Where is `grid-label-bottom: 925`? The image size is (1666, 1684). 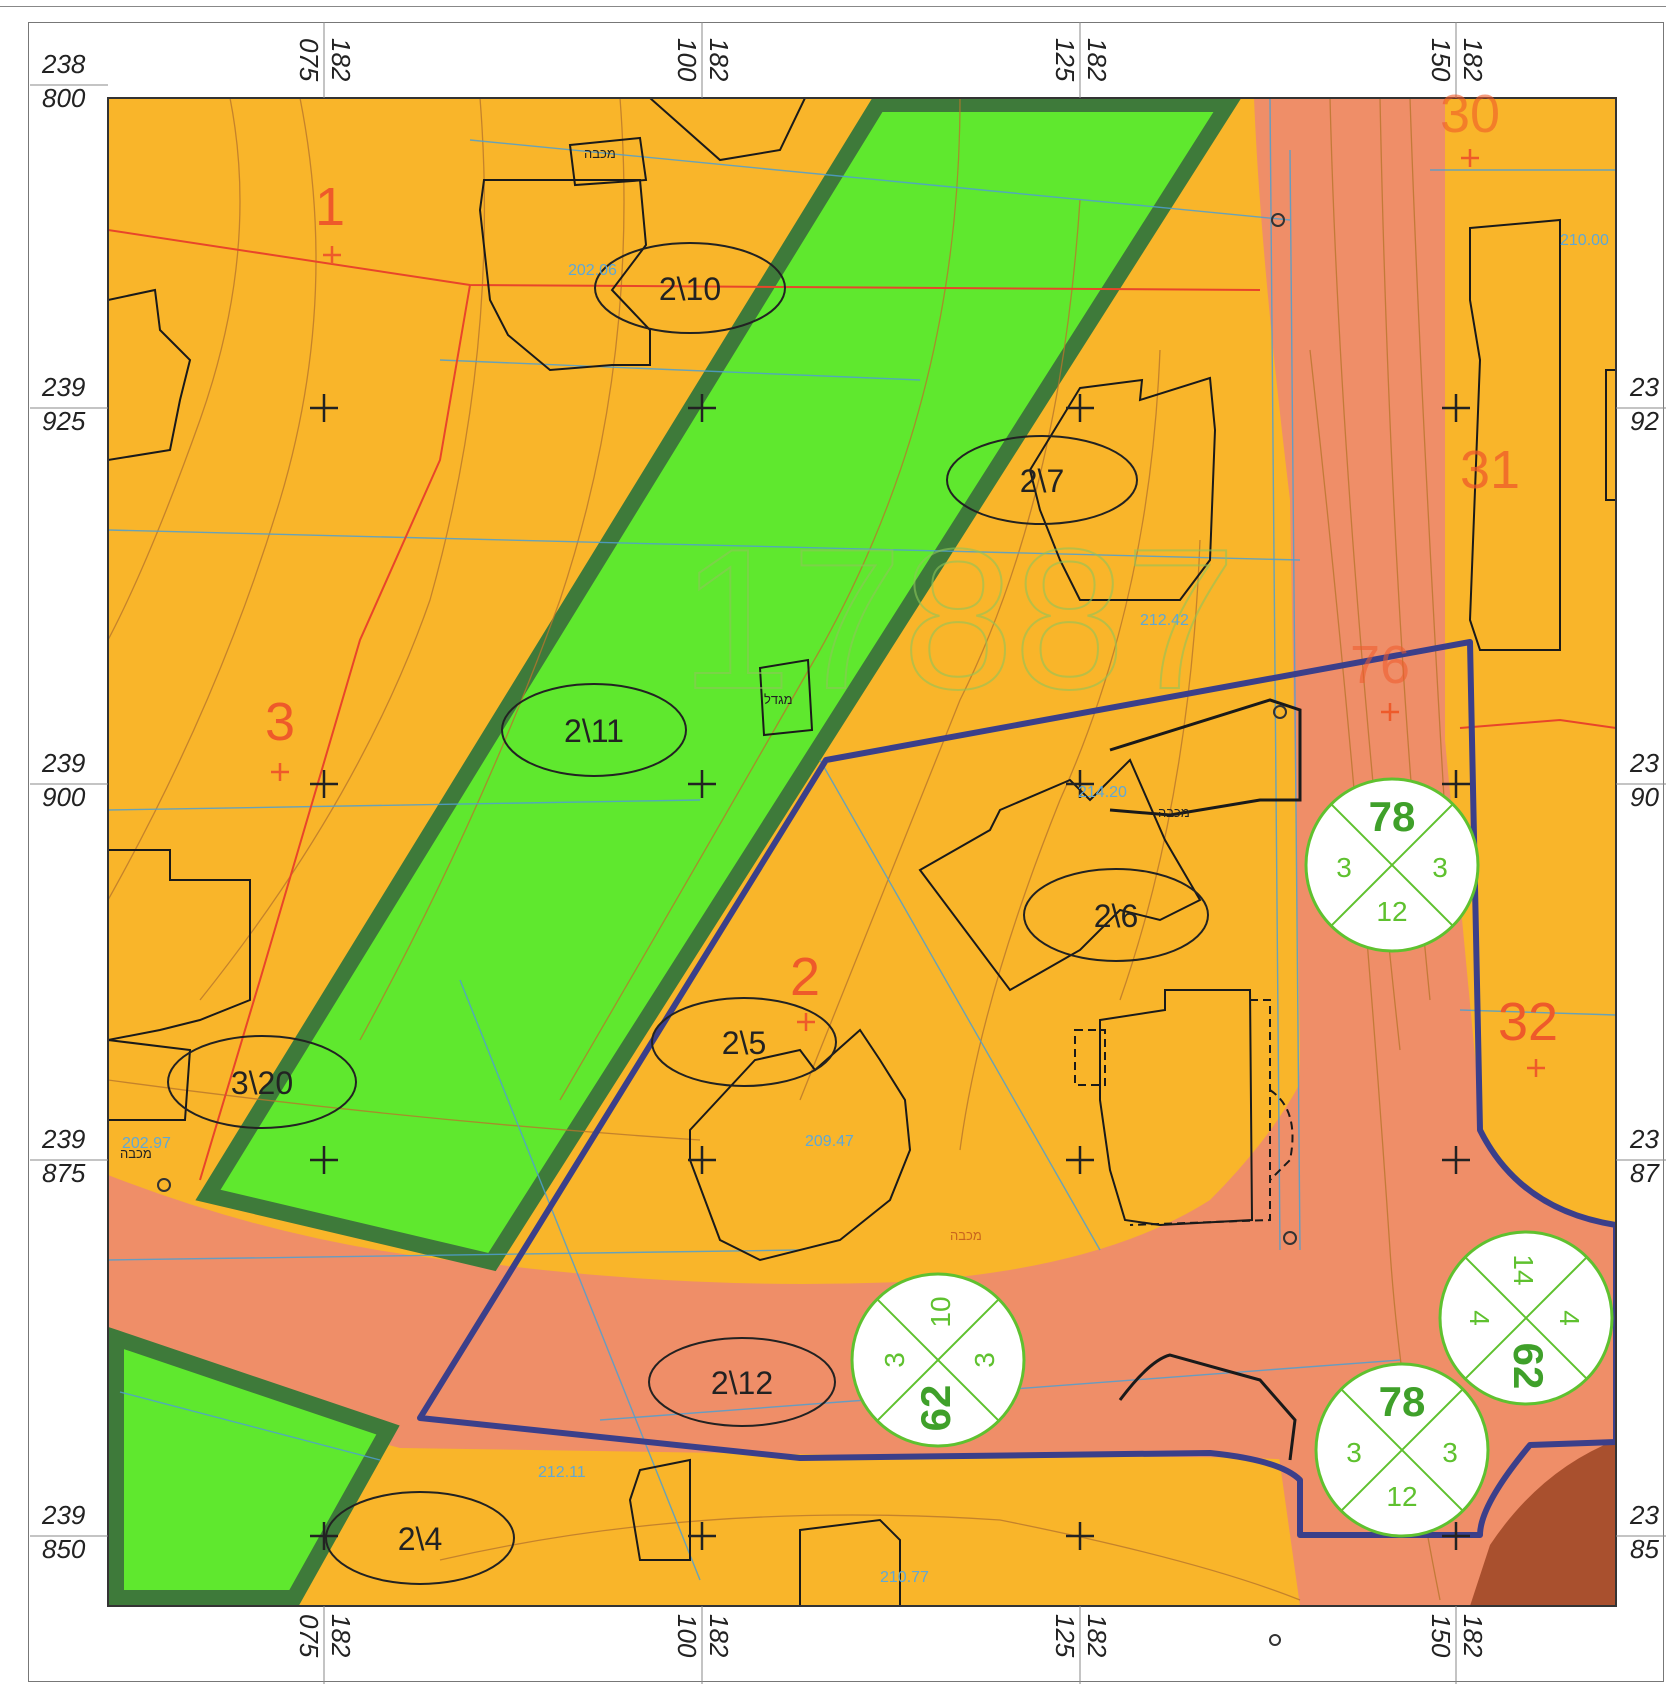 grid-label-bottom: 925 is located at coordinates (64, 421).